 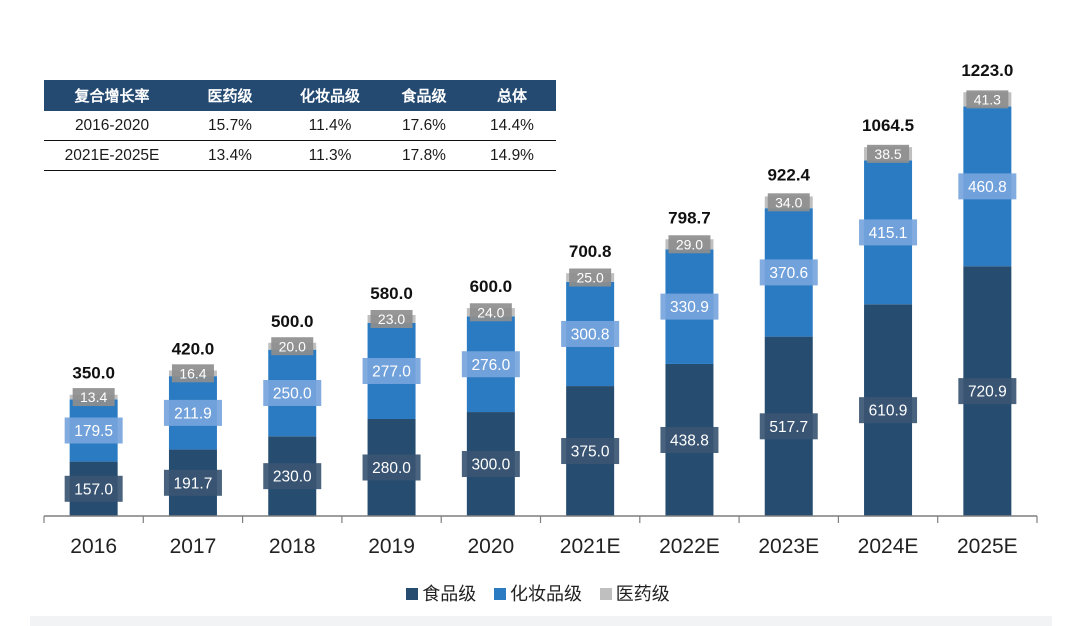 I want to click on cagr-table-header-row: 复合增长率 医药级 化妆品级 食品级 总体, so click(x=300, y=95).